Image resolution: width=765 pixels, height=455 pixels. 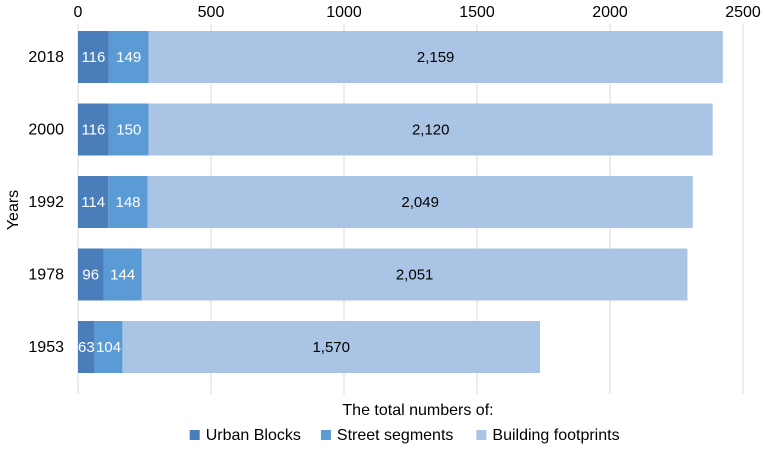 What do you see at coordinates (253, 435) in the screenshot?
I see `legend-label: Urban Blocks` at bounding box center [253, 435].